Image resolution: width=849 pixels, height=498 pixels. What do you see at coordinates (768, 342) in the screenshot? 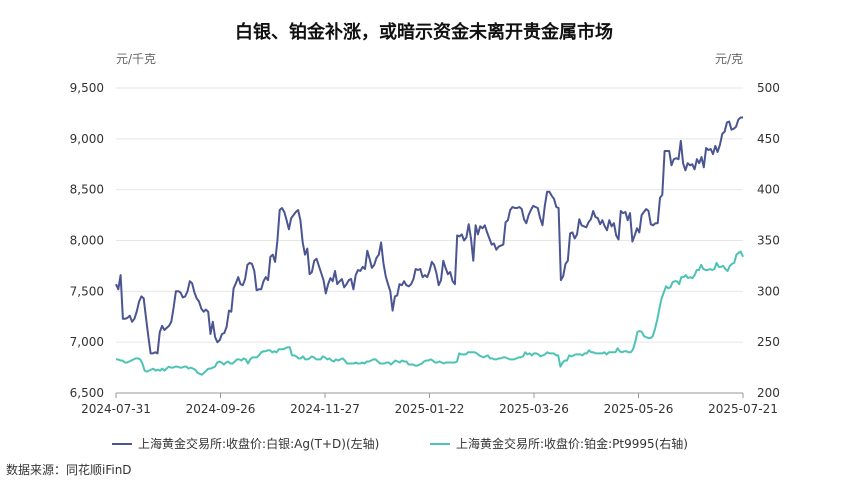
I see `right-y-tick-label: 250` at bounding box center [768, 342].